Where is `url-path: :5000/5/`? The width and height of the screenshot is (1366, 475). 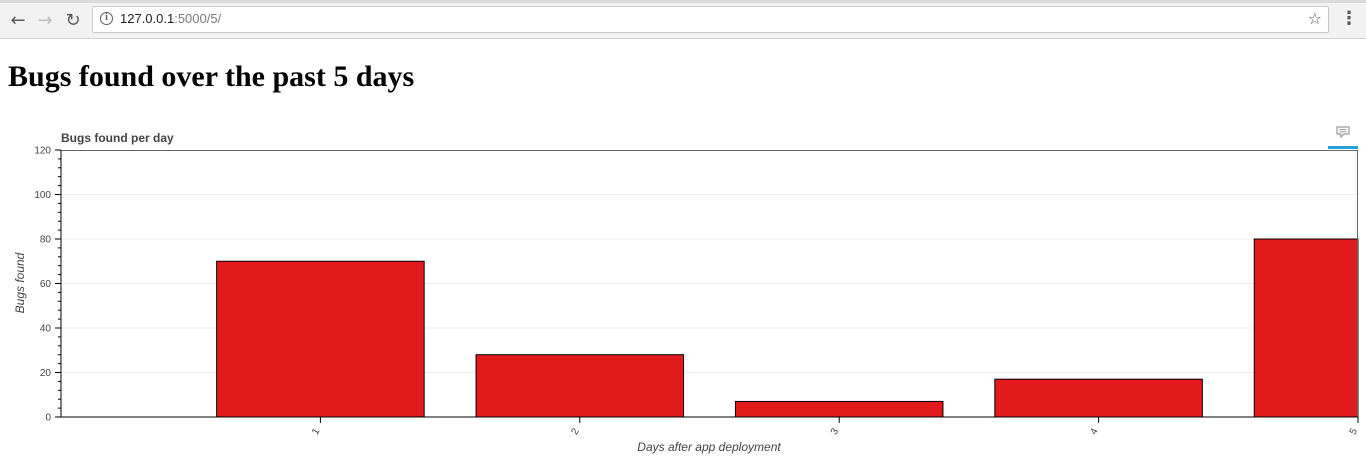
url-path: :5000/5/ is located at coordinates (198, 18).